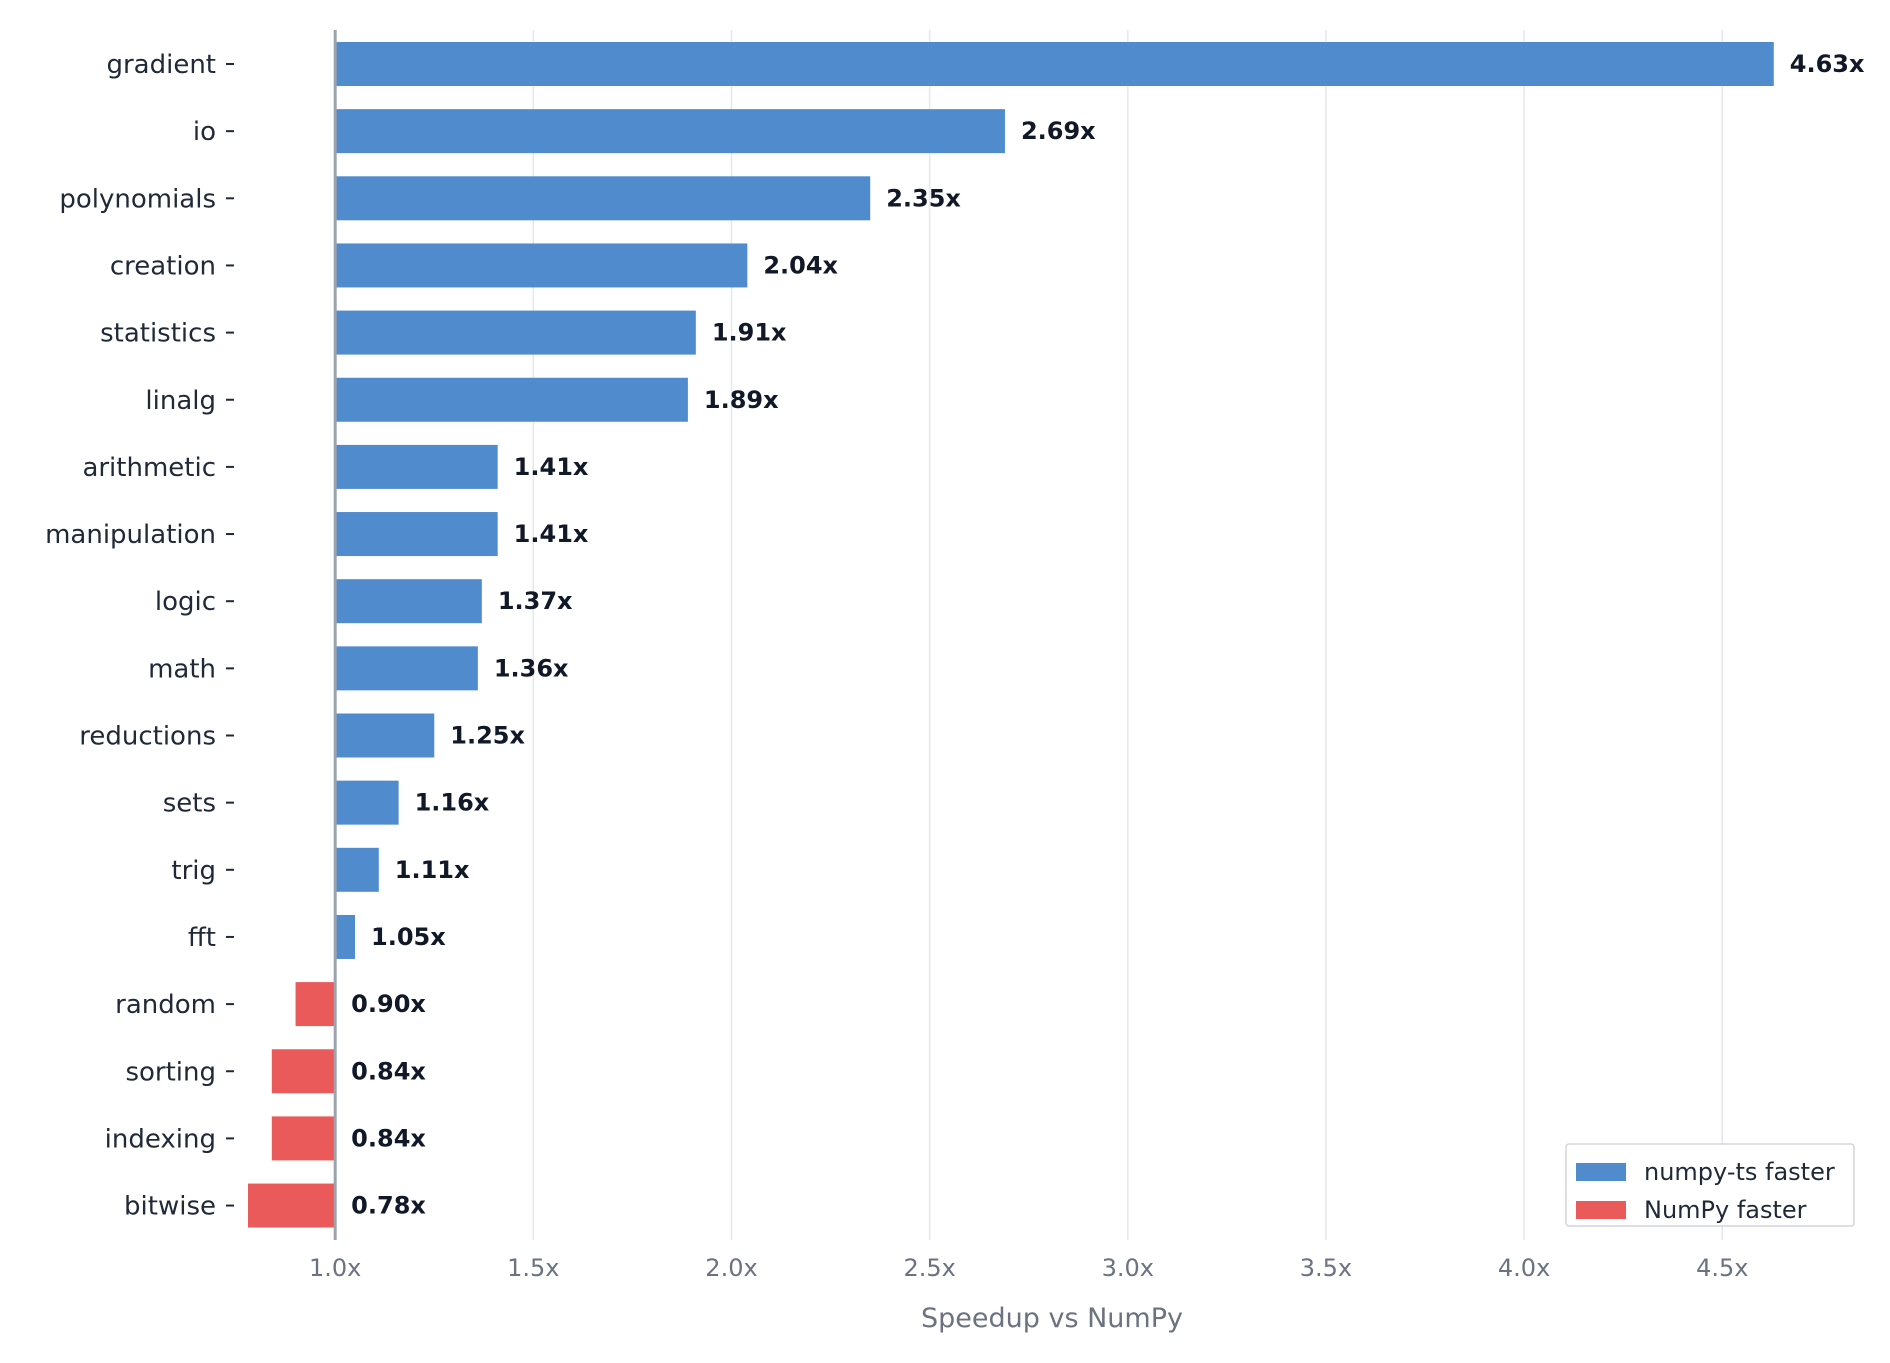 The height and width of the screenshot is (1363, 1890). What do you see at coordinates (416, 534) in the screenshot?
I see `bar-manipulation` at bounding box center [416, 534].